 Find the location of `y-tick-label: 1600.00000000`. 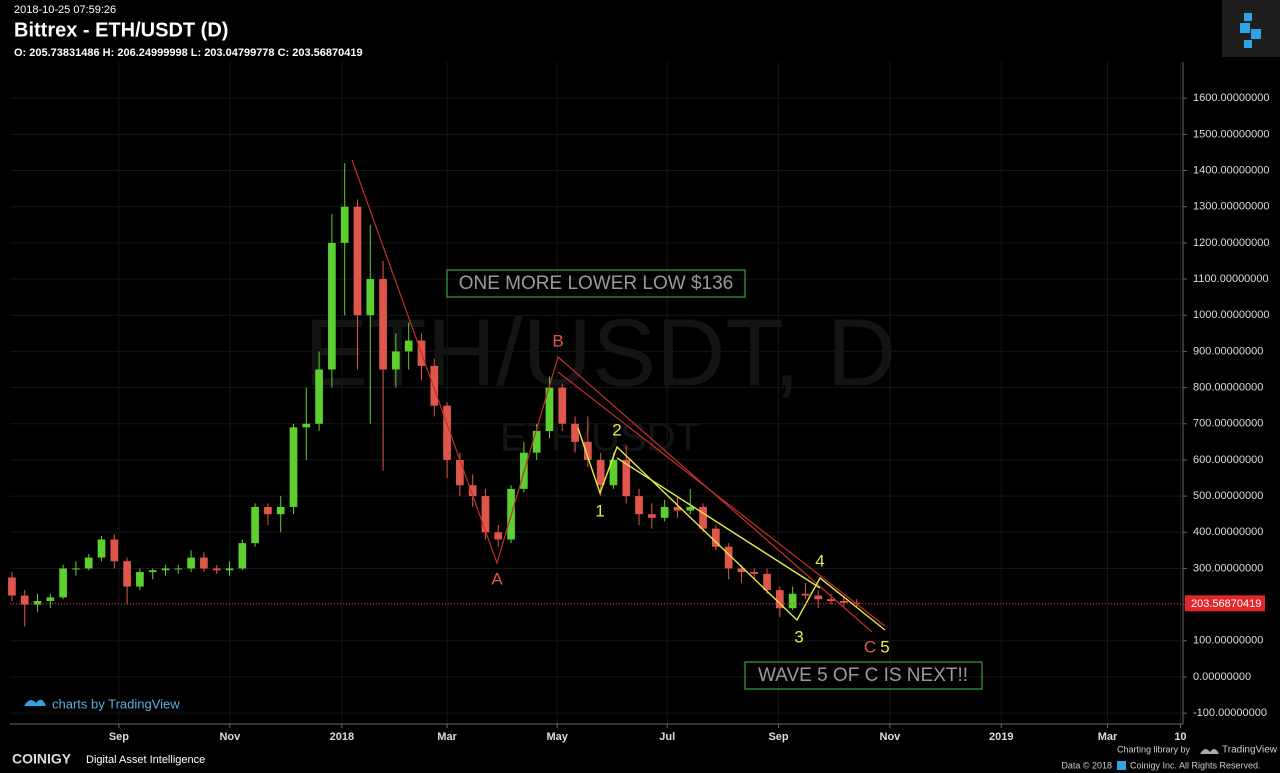

y-tick-label: 1600.00000000 is located at coordinates (1231, 98).